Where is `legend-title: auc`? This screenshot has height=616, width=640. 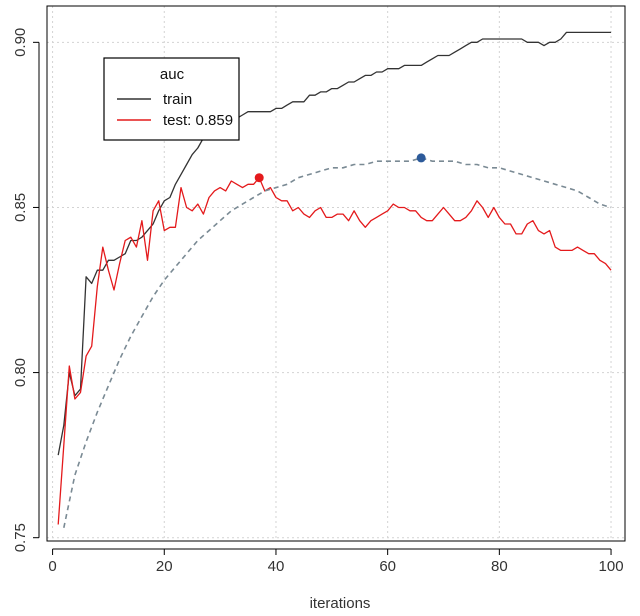
legend-title: auc is located at coordinates (172, 74).